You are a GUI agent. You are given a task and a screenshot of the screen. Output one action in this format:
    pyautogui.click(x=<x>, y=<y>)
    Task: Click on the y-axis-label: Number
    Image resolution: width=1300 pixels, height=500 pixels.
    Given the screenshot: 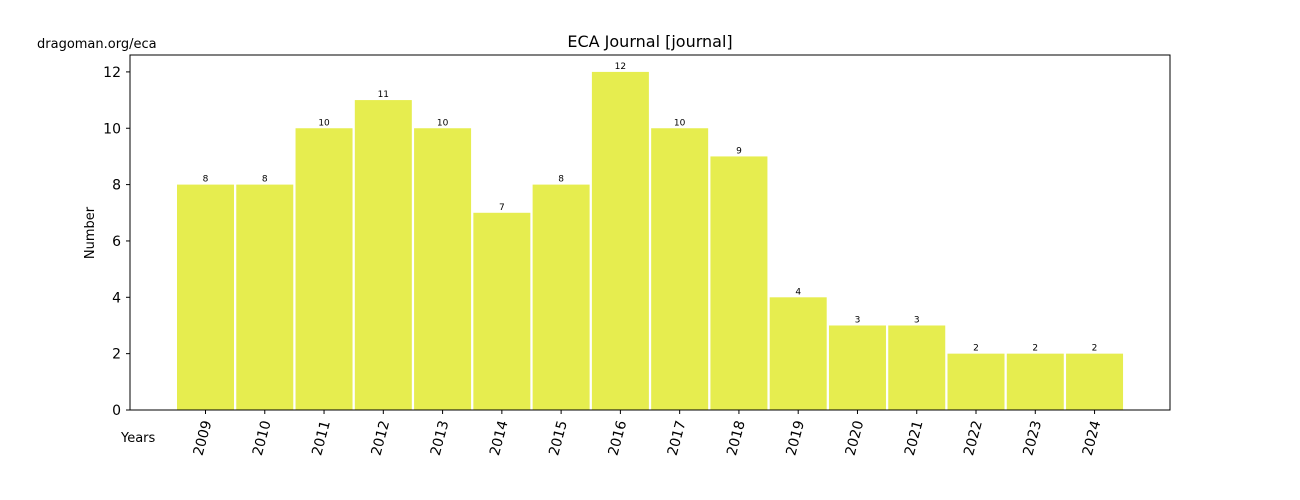 What is the action you would take?
    pyautogui.click(x=90, y=232)
    